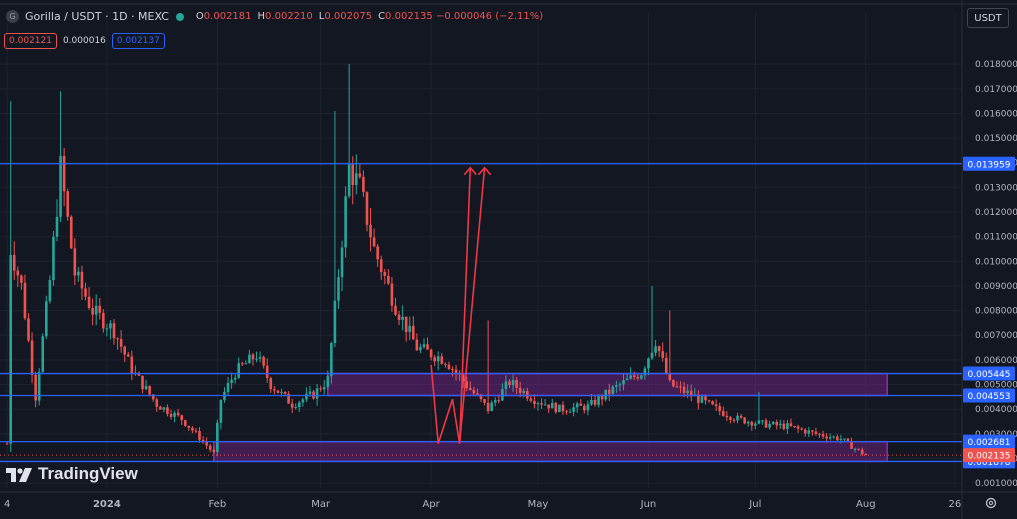 Image resolution: width=1017 pixels, height=519 pixels. Describe the element at coordinates (321, 16) in the screenshot. I see `low-label: L` at that location.